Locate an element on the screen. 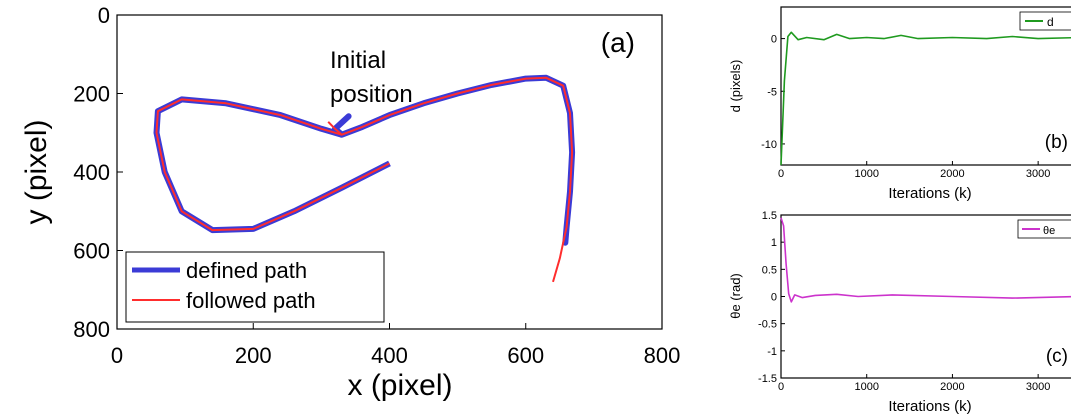 Image resolution: width=1071 pixels, height=418 pixels. panel-b-axes-box is located at coordinates (925, 86).